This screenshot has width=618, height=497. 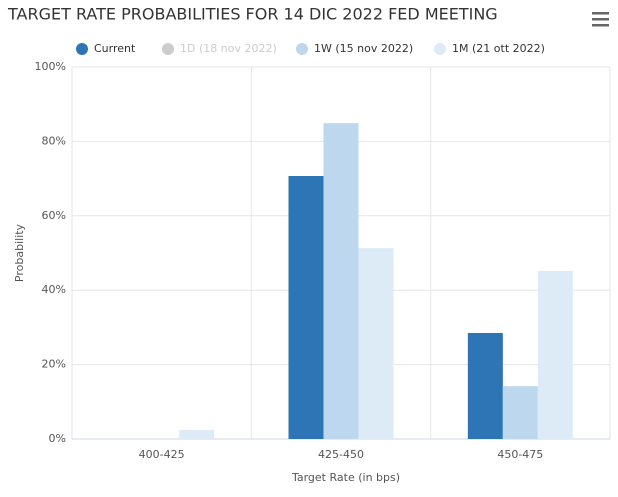 What do you see at coordinates (54, 140) in the screenshot?
I see `y-tick-label: 80%` at bounding box center [54, 140].